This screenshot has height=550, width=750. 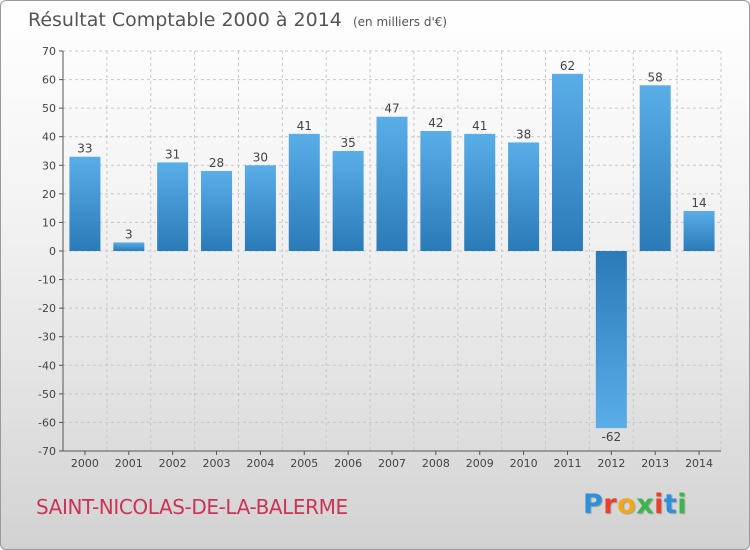 What do you see at coordinates (260, 463) in the screenshot?
I see `x-tick-label: 2004` at bounding box center [260, 463].